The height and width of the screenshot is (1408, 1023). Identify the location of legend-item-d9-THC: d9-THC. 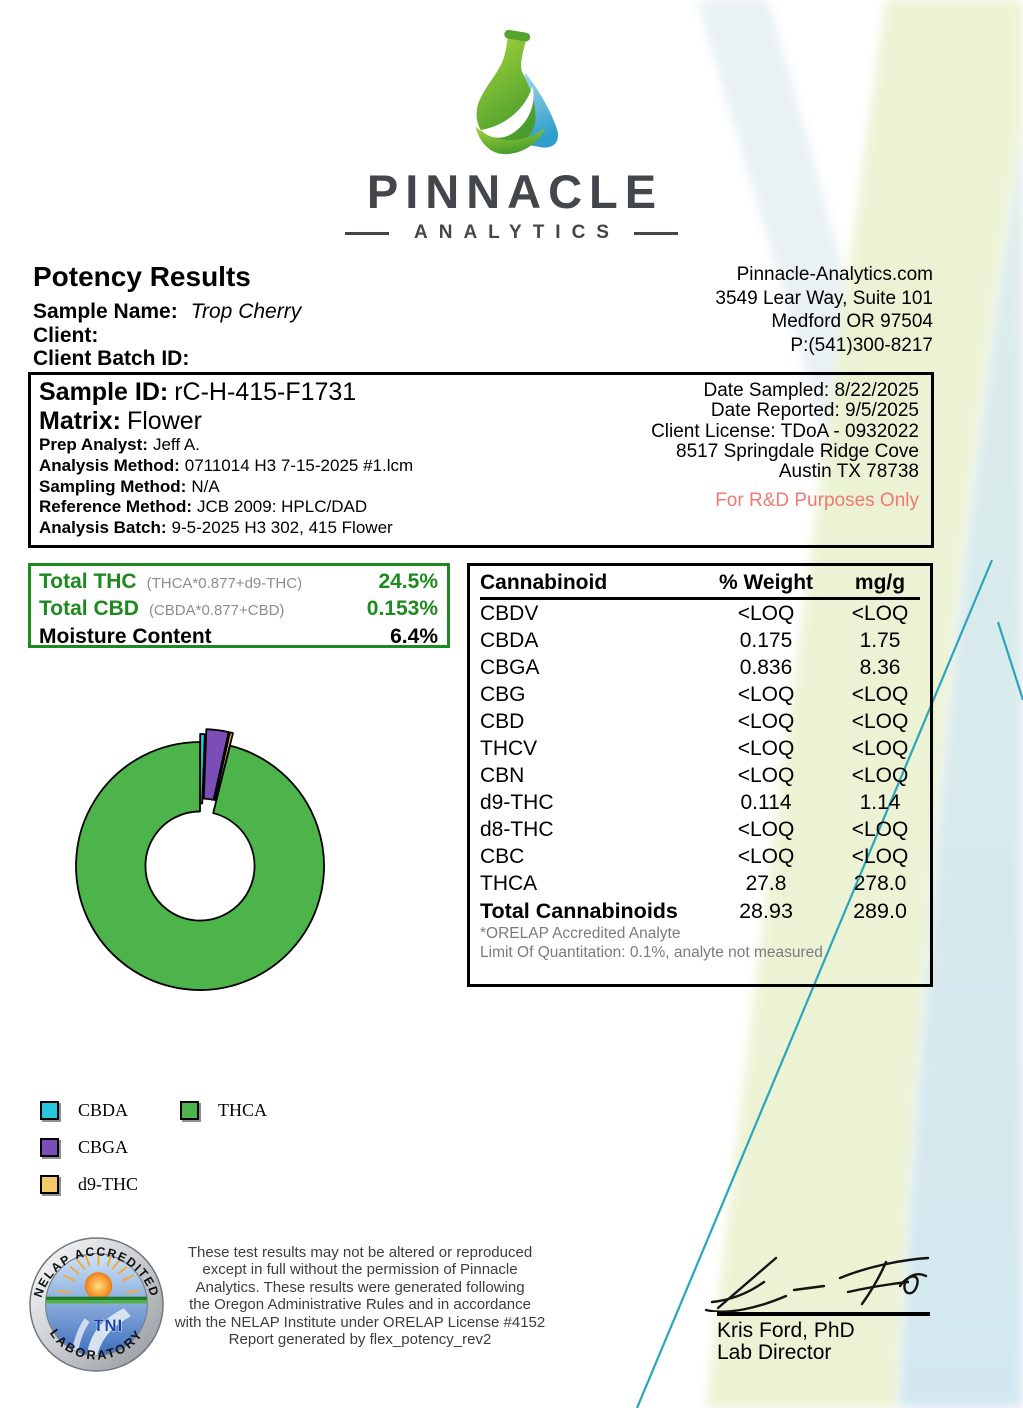
(89, 1184).